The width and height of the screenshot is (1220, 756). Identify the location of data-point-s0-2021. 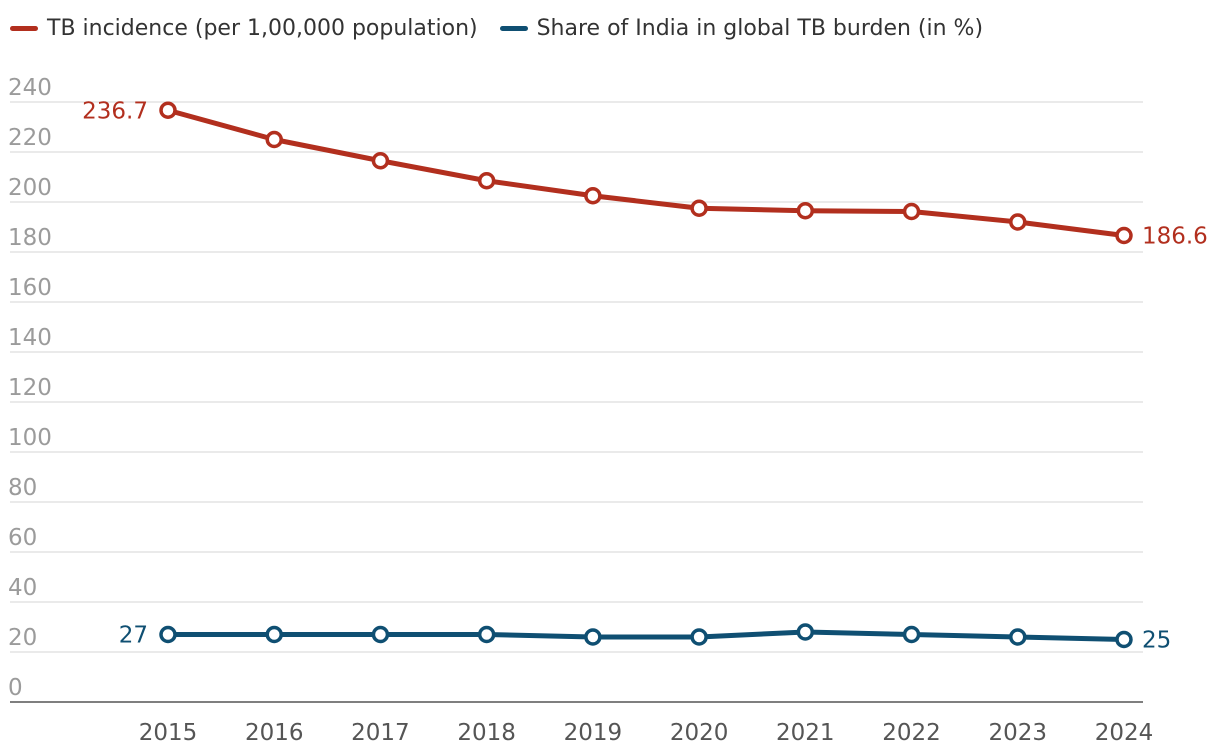
(805, 211).